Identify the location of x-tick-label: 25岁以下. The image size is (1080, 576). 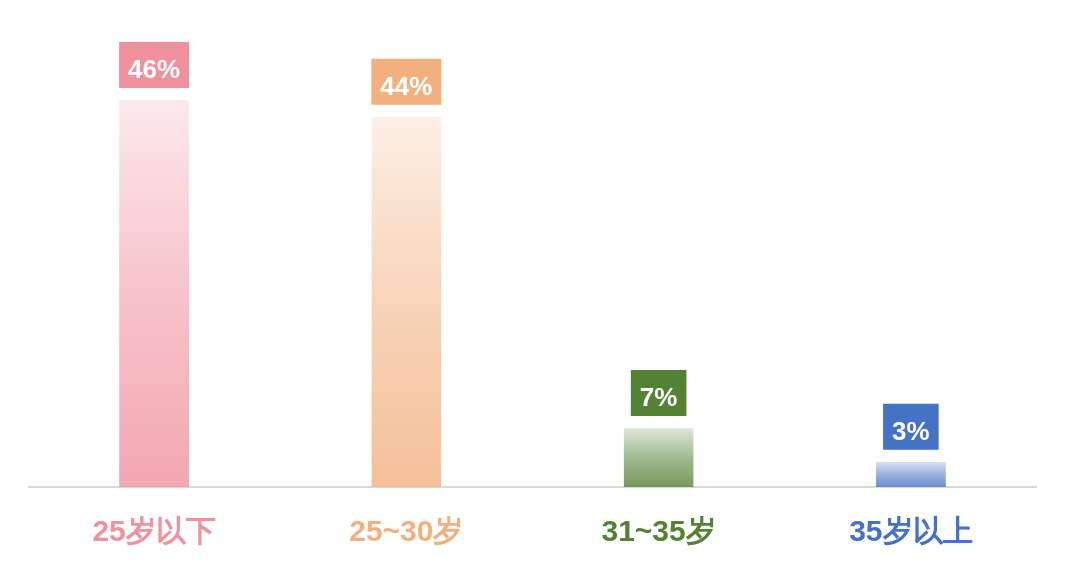
(154, 530).